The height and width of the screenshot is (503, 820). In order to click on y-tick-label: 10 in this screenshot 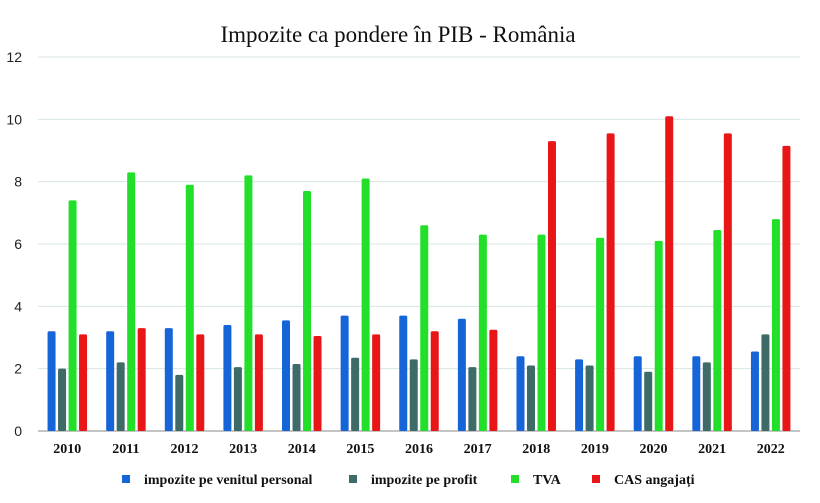, I will do `click(14, 119)`.